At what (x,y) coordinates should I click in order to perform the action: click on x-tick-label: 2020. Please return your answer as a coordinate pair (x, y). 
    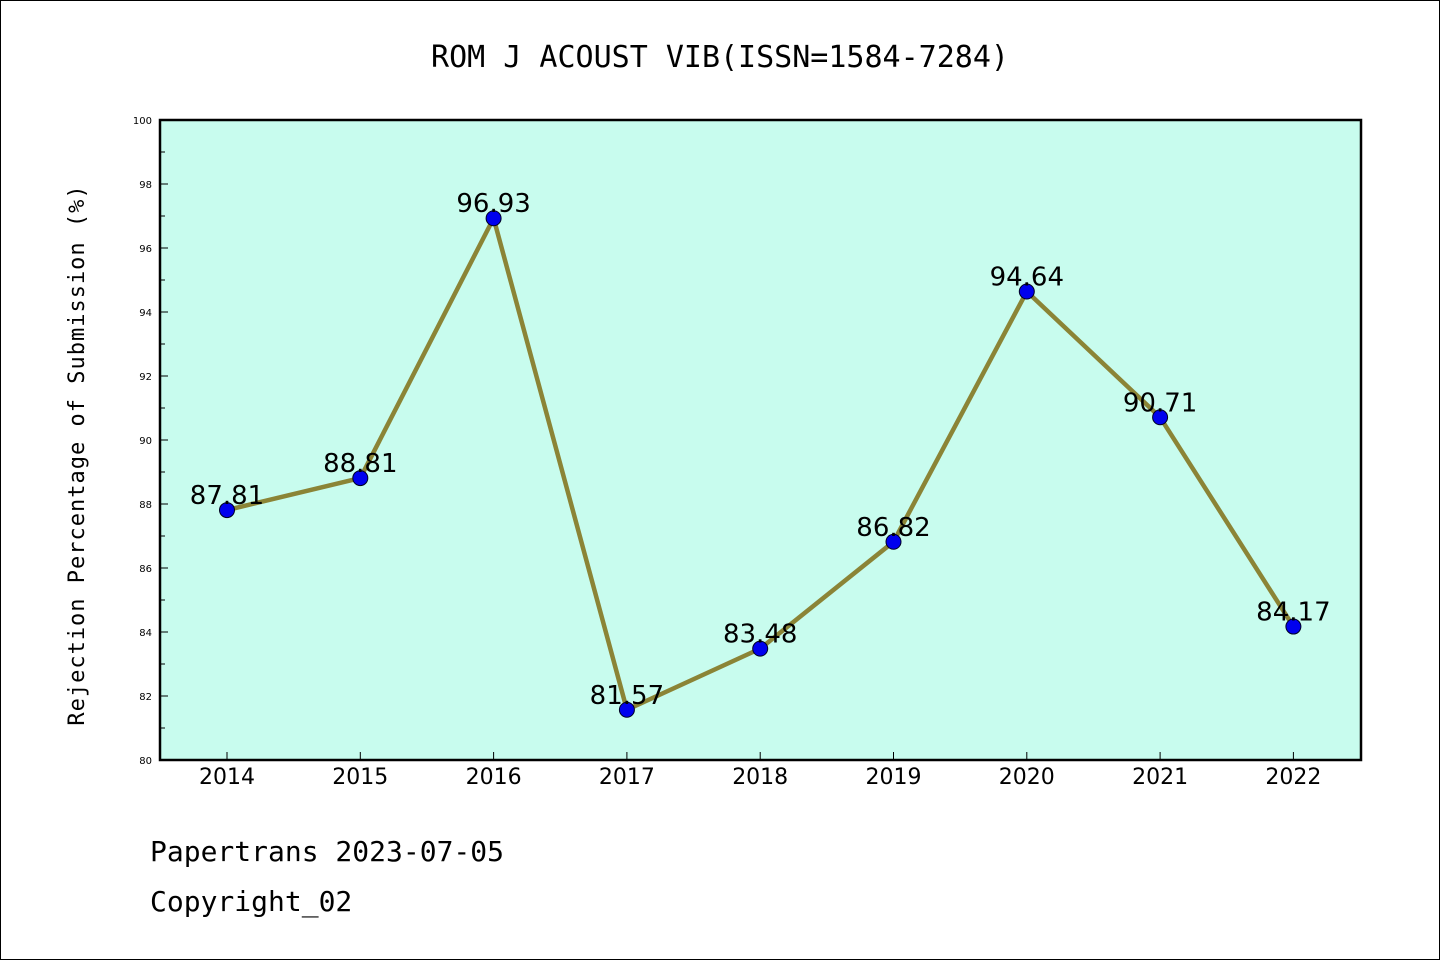
    Looking at the image, I should click on (1027, 777).